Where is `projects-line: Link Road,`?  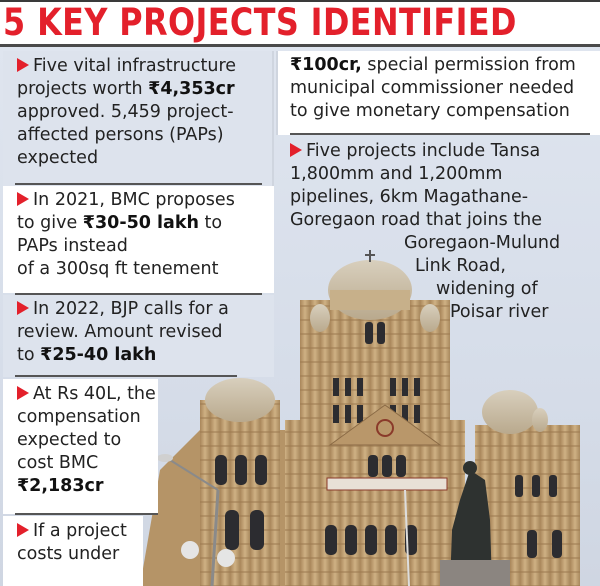
projects-line: Link Road, is located at coordinates (460, 266).